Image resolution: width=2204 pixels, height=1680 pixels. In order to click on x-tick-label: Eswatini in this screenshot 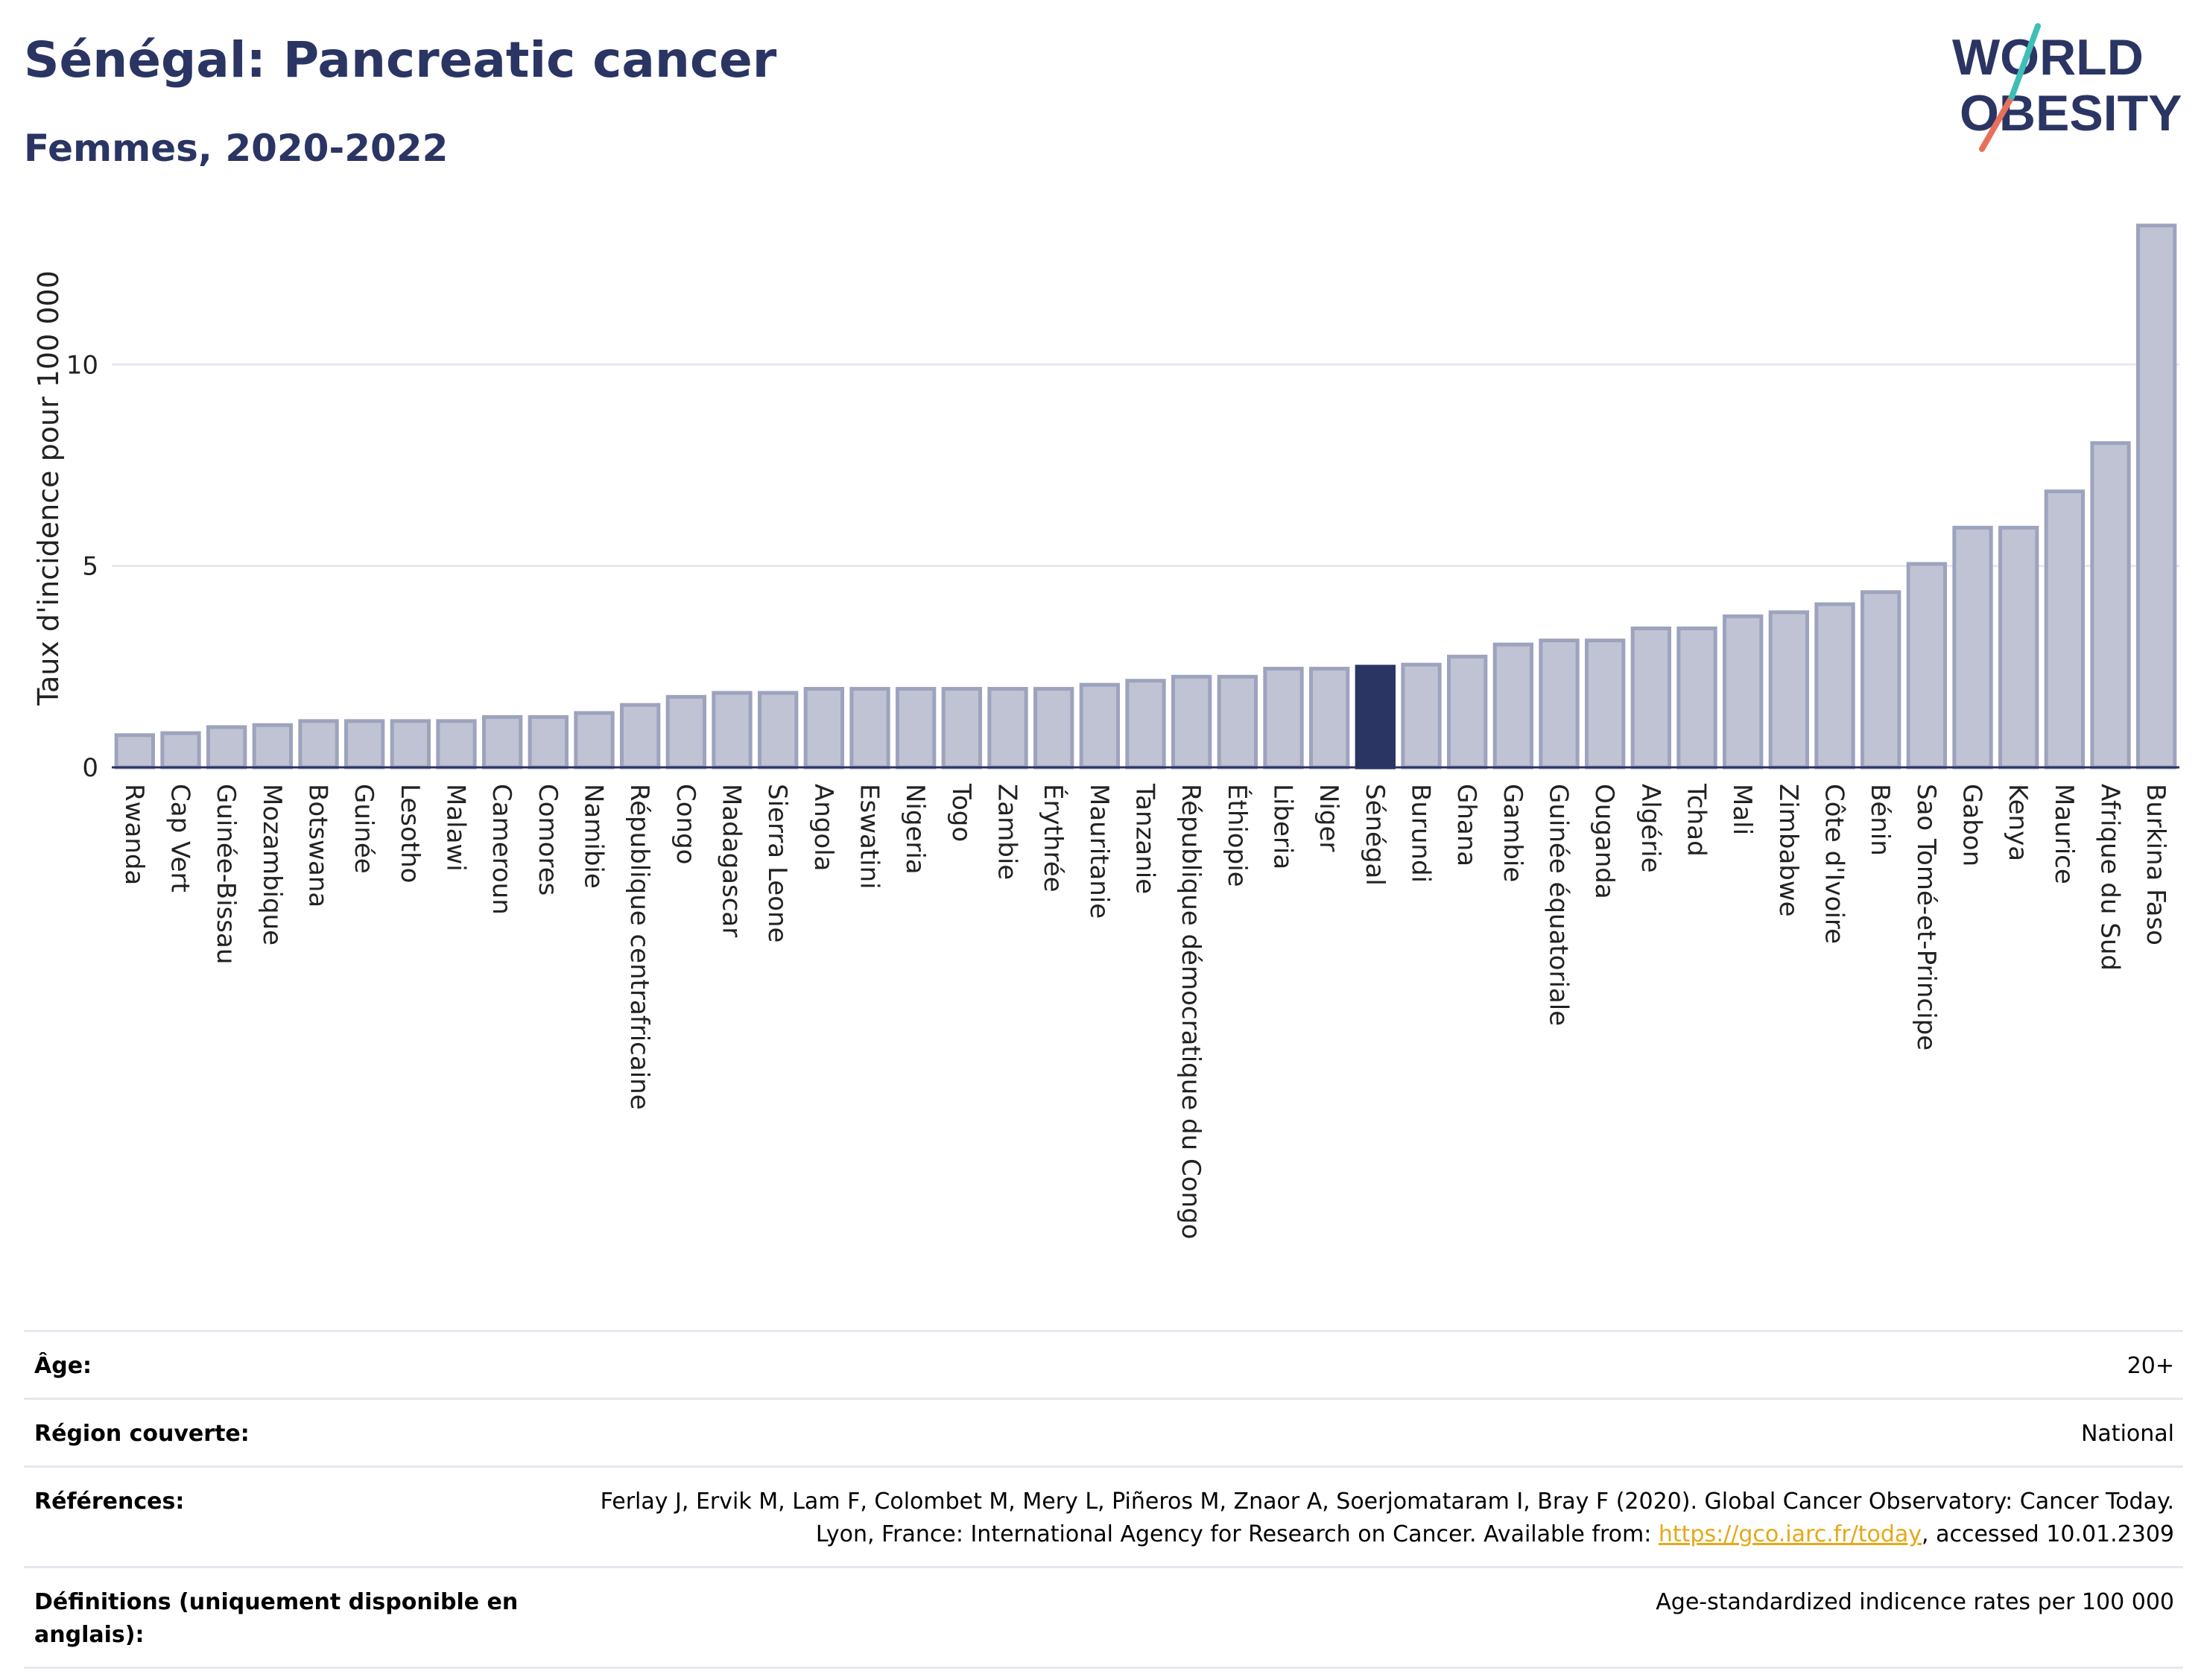, I will do `click(869, 837)`.